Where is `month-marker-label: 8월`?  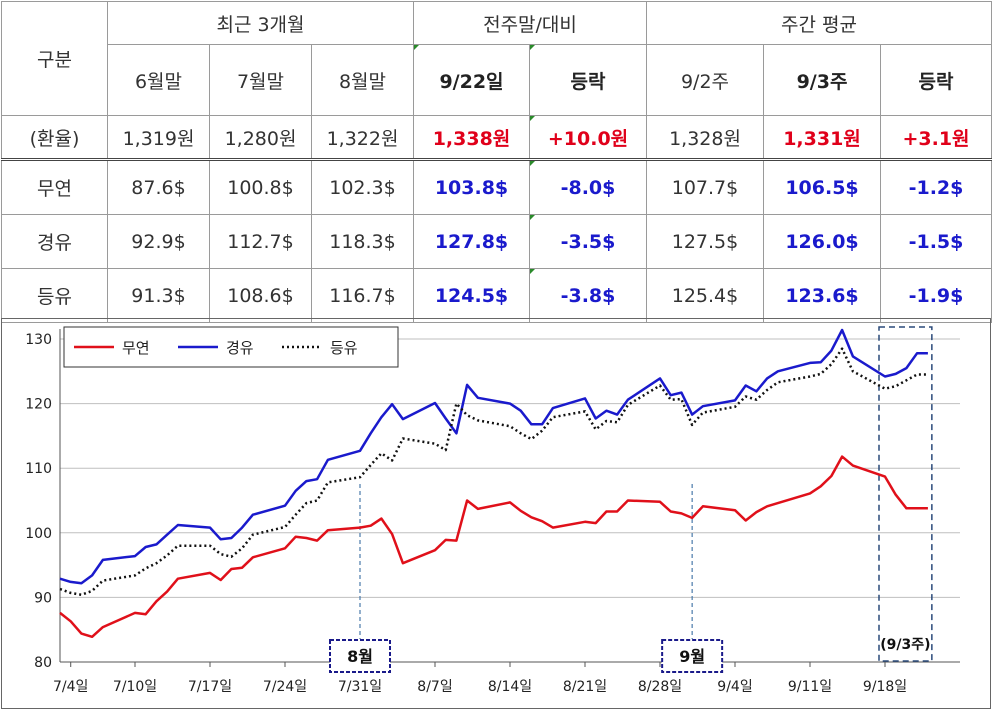
month-marker-label: 8월 is located at coordinates (360, 656).